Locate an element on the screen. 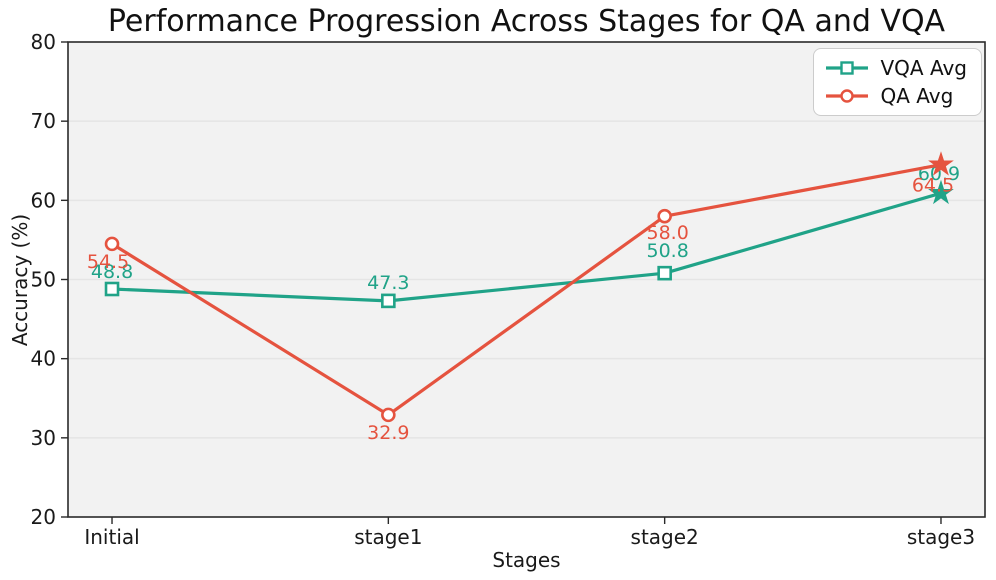 This screenshot has width=996, height=580. y-tick-label: 30 is located at coordinates (43, 438).